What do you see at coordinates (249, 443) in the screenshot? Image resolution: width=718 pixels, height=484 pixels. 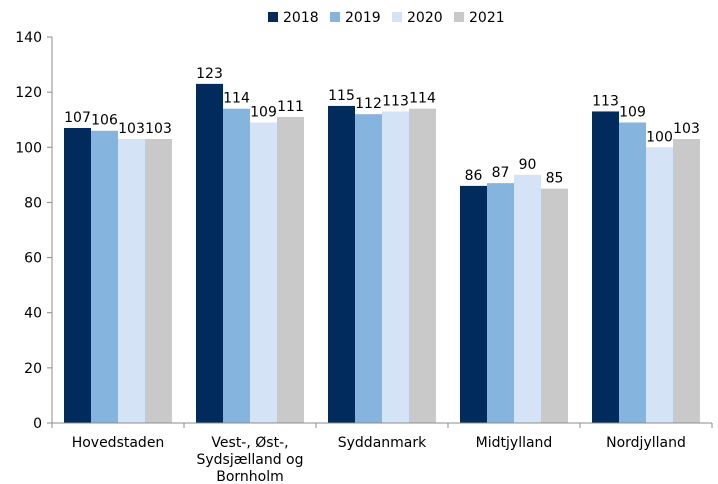 I see `x-category-label: Vest-, Øst-,` at bounding box center [249, 443].